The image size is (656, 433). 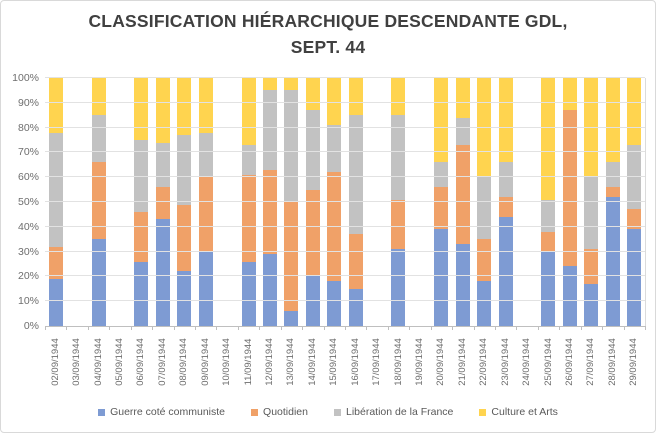 I want to click on legend-swatch, so click(x=483, y=412).